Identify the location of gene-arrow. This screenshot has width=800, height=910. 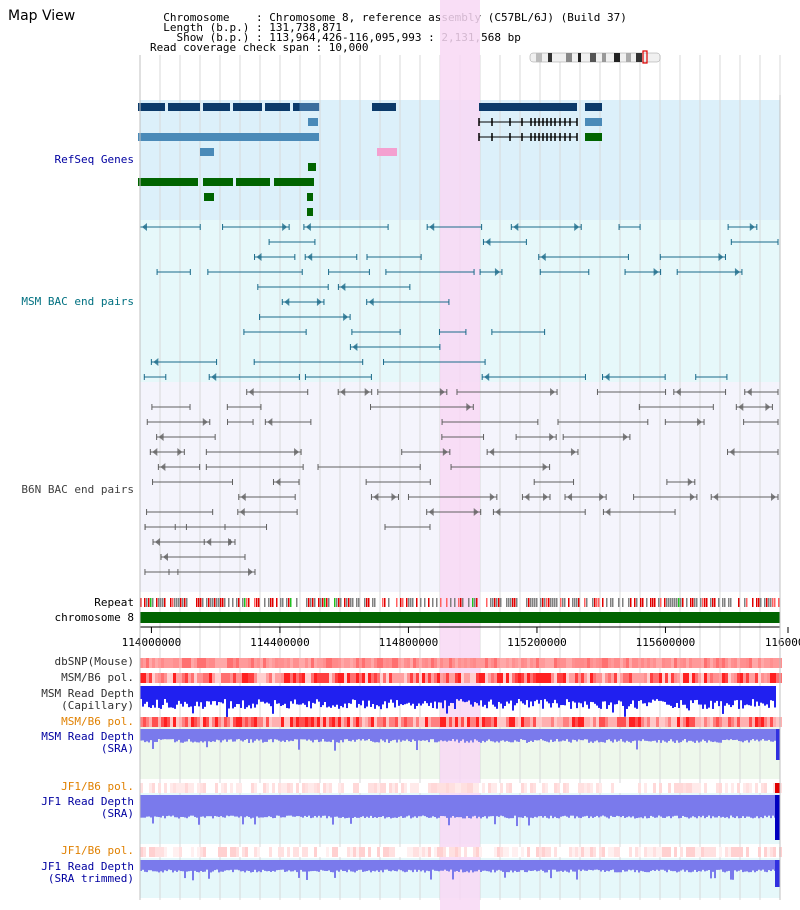
(310, 122).